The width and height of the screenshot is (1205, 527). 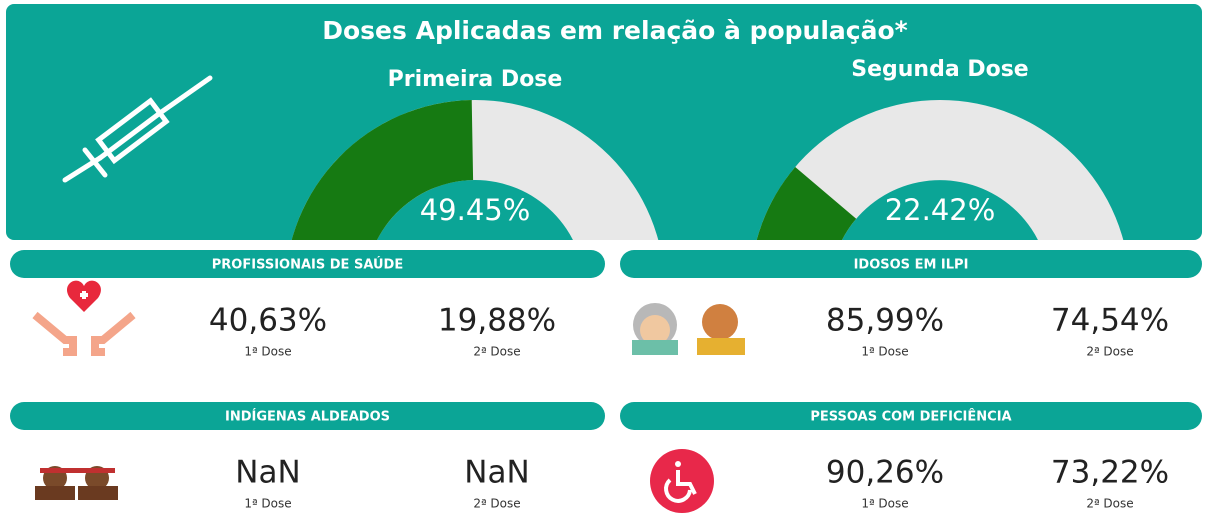 I want to click on dose-value: 40,63%, so click(x=268, y=321).